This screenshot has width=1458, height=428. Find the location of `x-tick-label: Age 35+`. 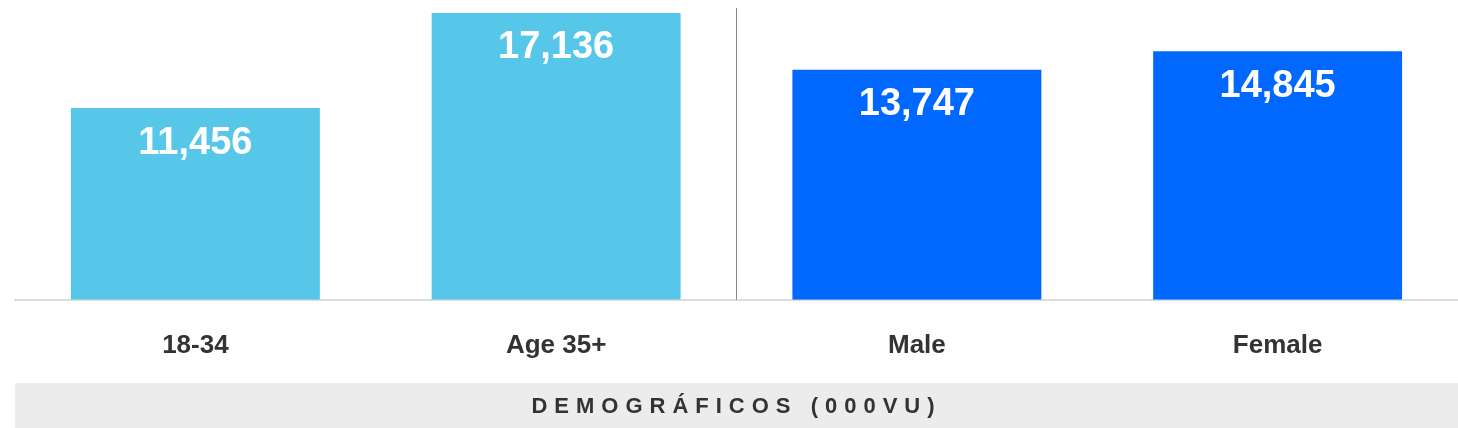

x-tick-label: Age 35+ is located at coordinates (556, 343).